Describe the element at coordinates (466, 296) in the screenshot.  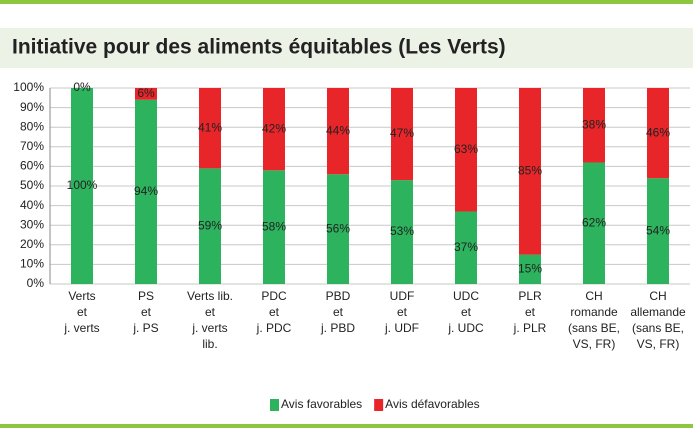
I see `x-tick-label: UDC` at that location.